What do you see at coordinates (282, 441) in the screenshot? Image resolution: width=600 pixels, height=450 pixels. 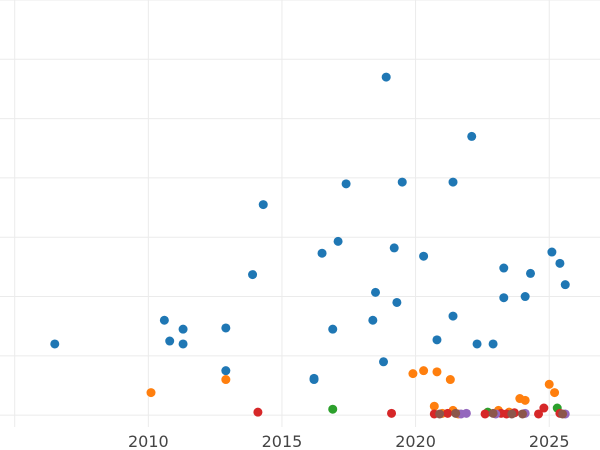 I see `x-tick-label-1: 2015` at bounding box center [282, 441].